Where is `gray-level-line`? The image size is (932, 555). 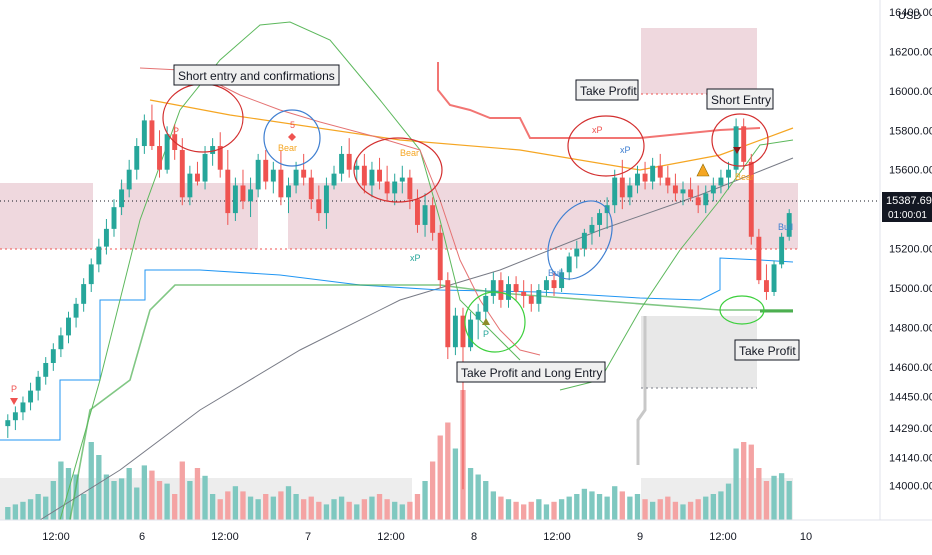 gray-level-line is located at coordinates (641, 390).